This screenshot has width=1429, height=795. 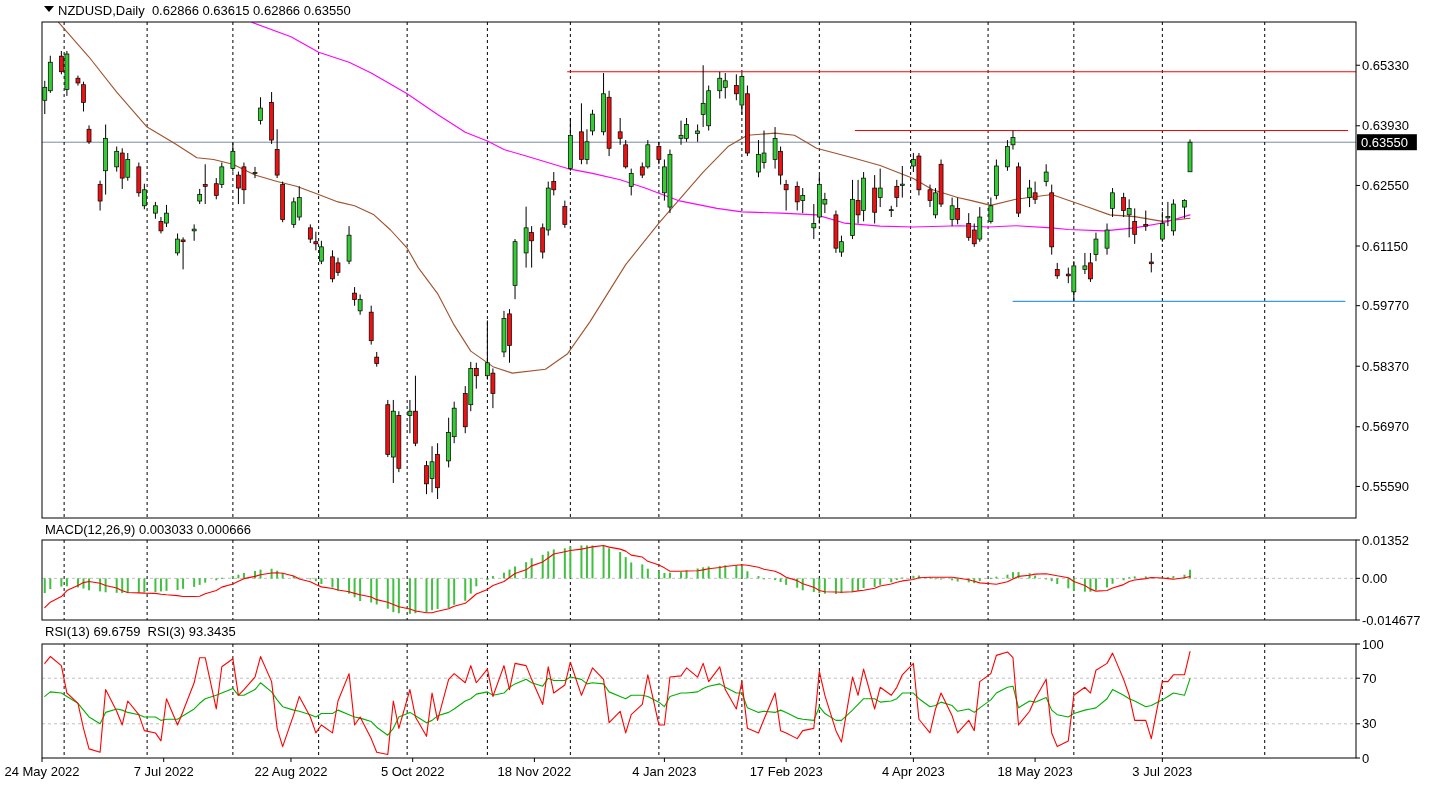 What do you see at coordinates (1369, 724) in the screenshot?
I see `y-tick-label: 30` at bounding box center [1369, 724].